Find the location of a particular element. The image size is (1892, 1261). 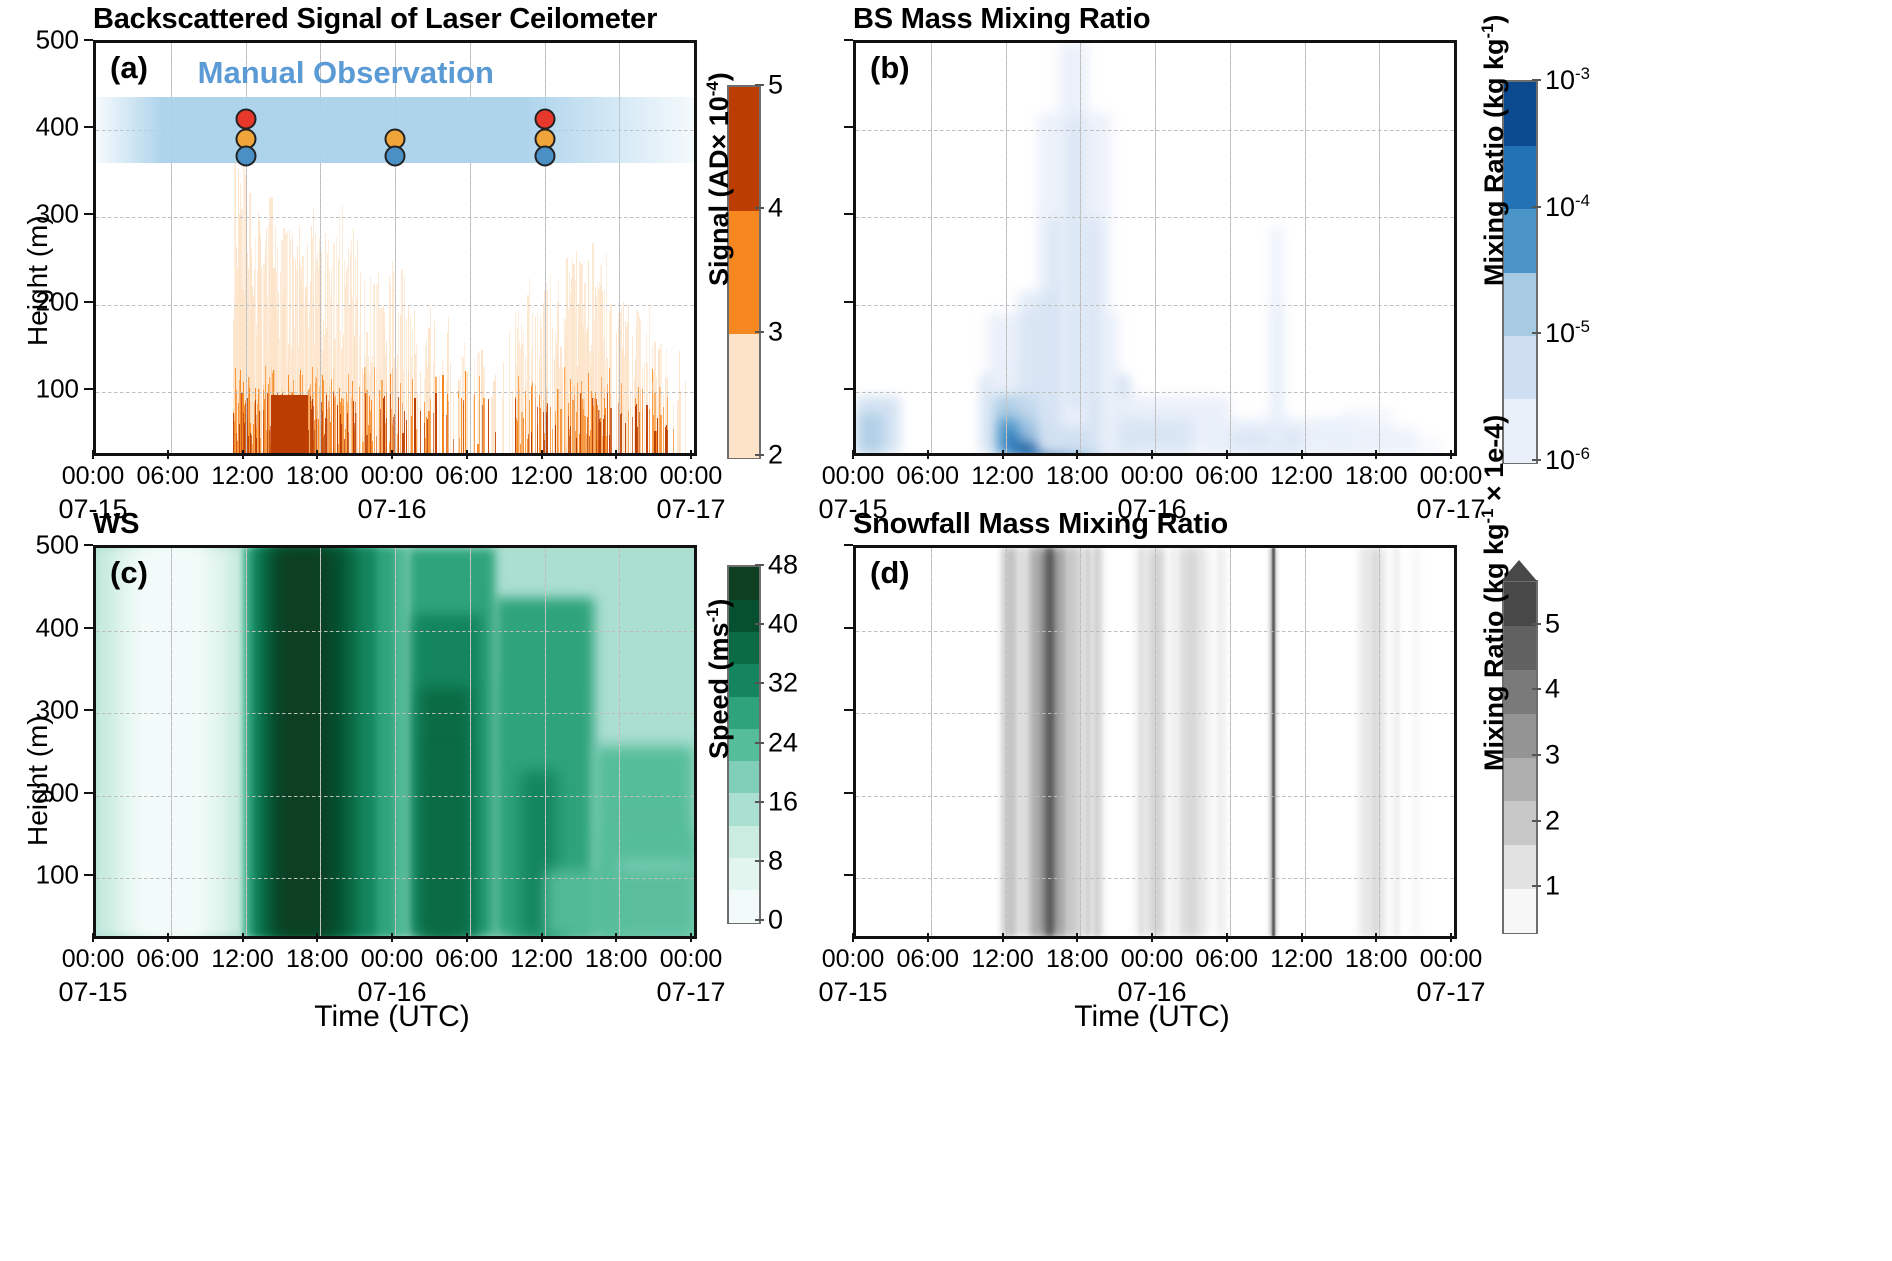

colorbar-tick-label: 8 is located at coordinates (776, 860).